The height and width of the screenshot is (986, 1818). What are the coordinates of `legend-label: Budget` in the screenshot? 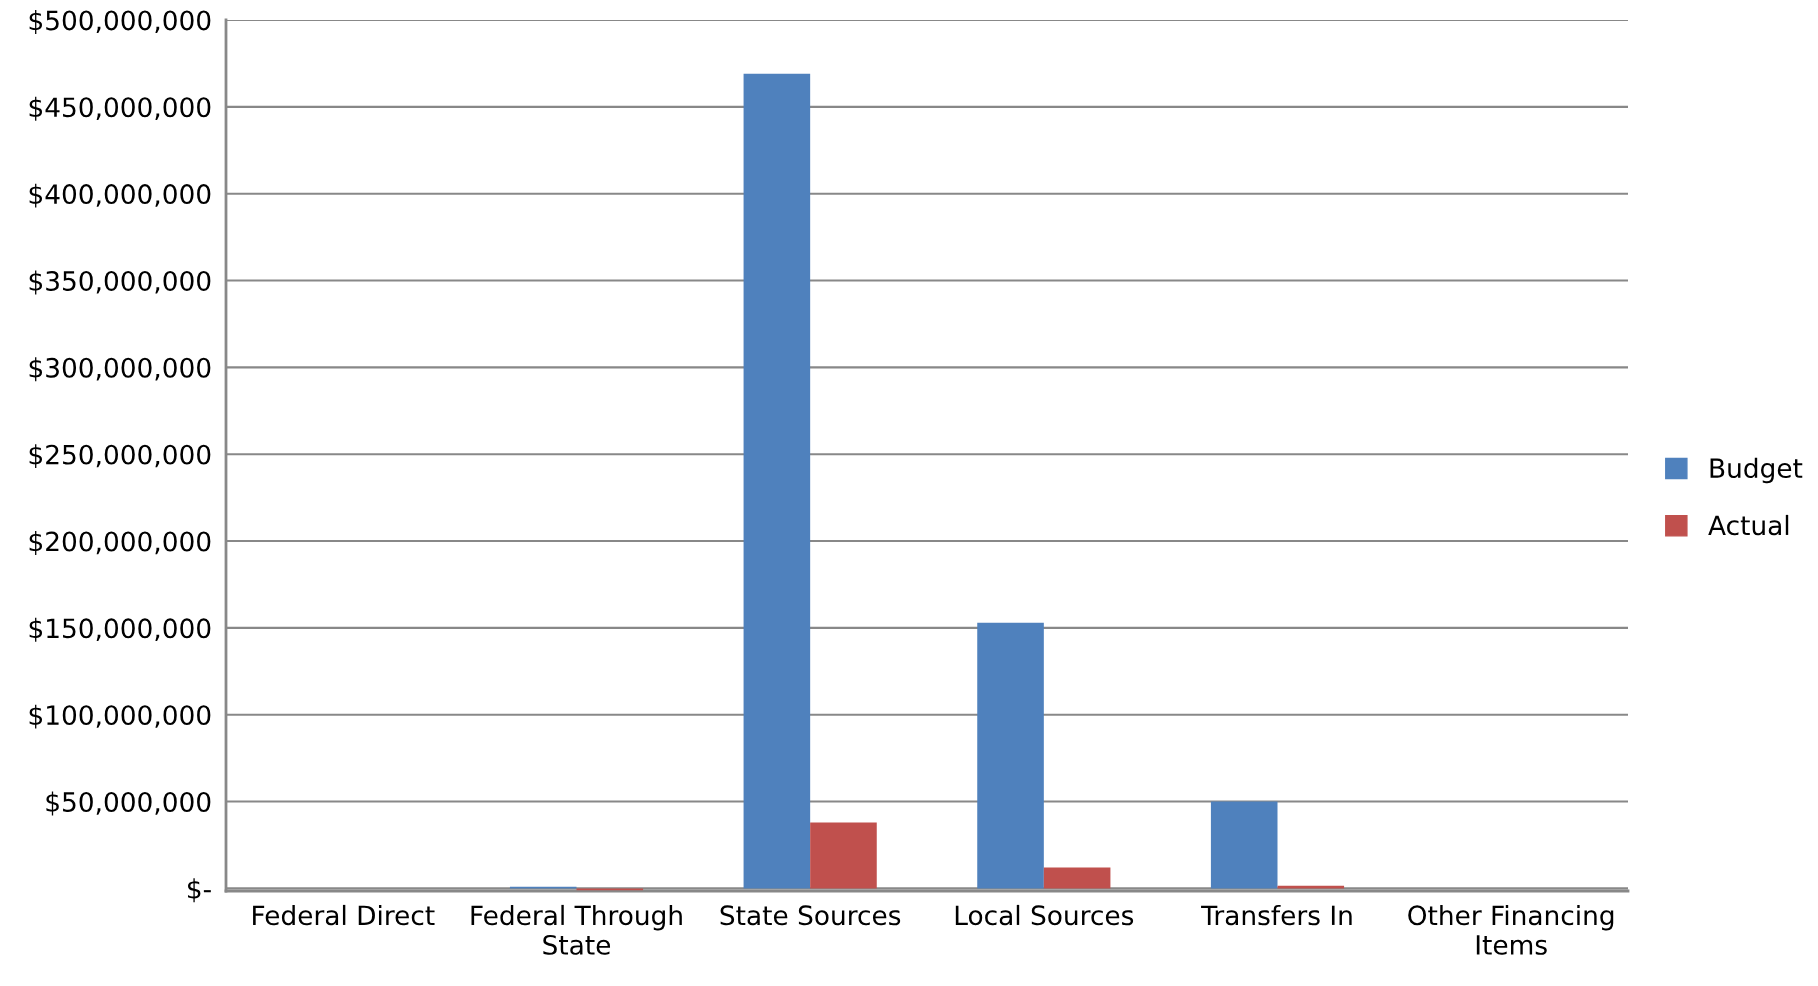 It's located at (1756, 470).